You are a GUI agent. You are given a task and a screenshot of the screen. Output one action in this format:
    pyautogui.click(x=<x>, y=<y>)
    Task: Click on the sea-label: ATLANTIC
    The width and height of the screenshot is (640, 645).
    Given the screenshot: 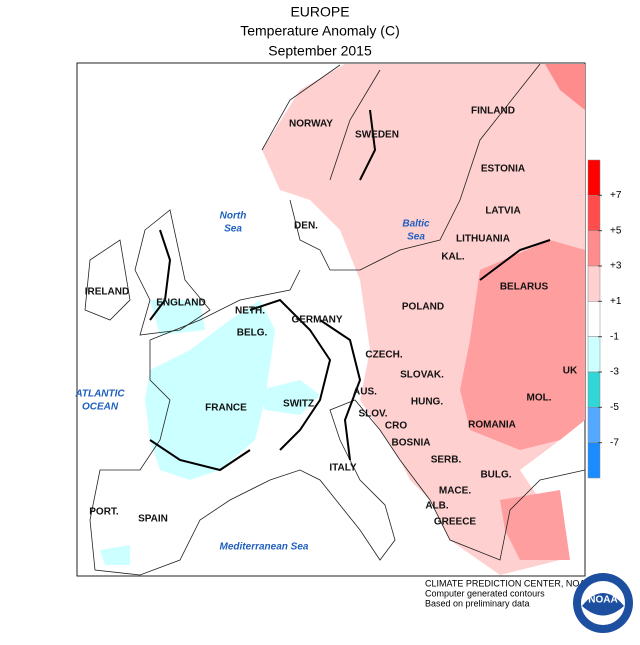 What is the action you would take?
    pyautogui.click(x=99, y=394)
    